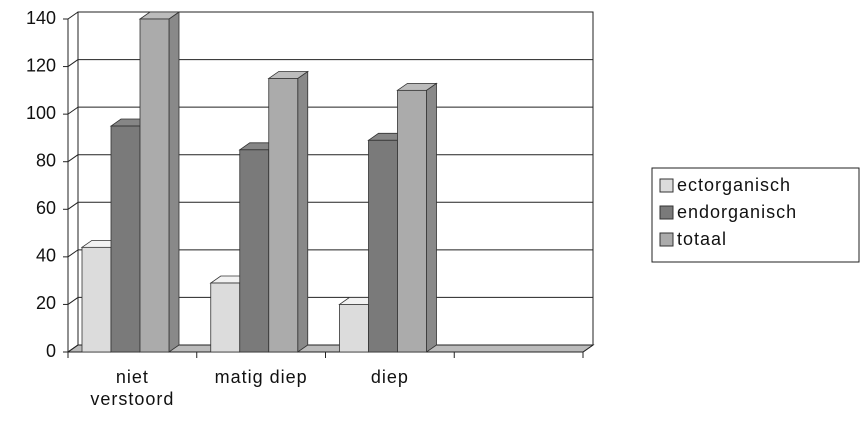 This screenshot has height=421, width=863. What do you see at coordinates (41, 65) in the screenshot?
I see `y-tick-label: 120` at bounding box center [41, 65].